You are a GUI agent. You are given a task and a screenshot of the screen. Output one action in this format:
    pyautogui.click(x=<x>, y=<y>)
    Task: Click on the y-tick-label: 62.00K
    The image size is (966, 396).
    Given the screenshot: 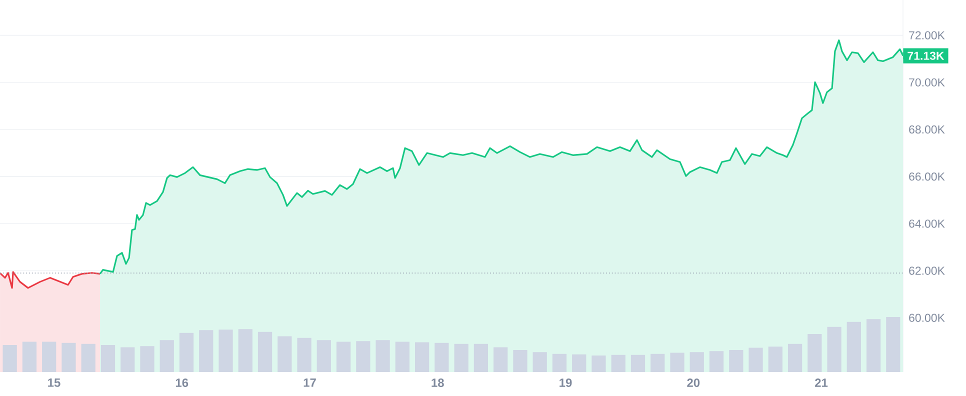 What is the action you would take?
    pyautogui.click(x=927, y=270)
    